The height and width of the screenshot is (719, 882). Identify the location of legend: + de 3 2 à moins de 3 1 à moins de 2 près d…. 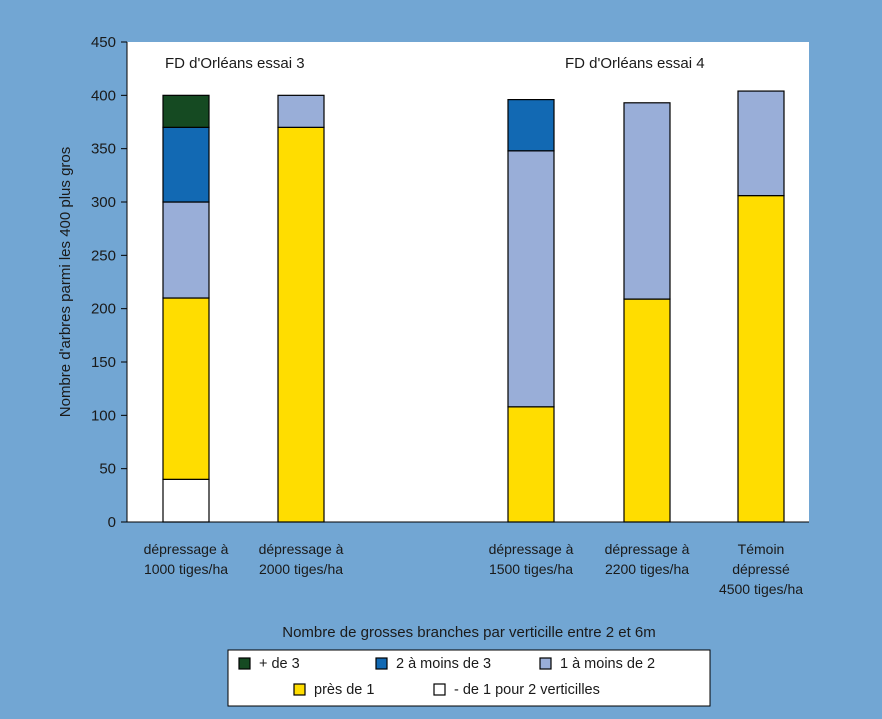
(446, 677).